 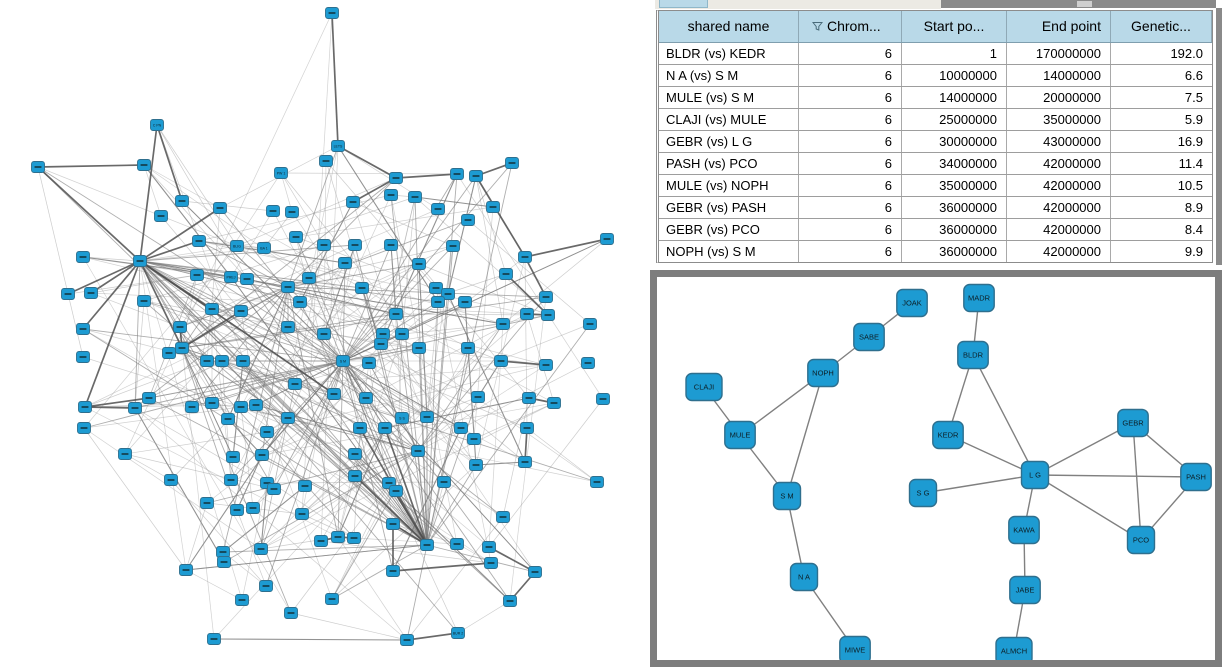 What do you see at coordinates (1193, 97) in the screenshot?
I see `table-cell: 7.5` at bounding box center [1193, 97].